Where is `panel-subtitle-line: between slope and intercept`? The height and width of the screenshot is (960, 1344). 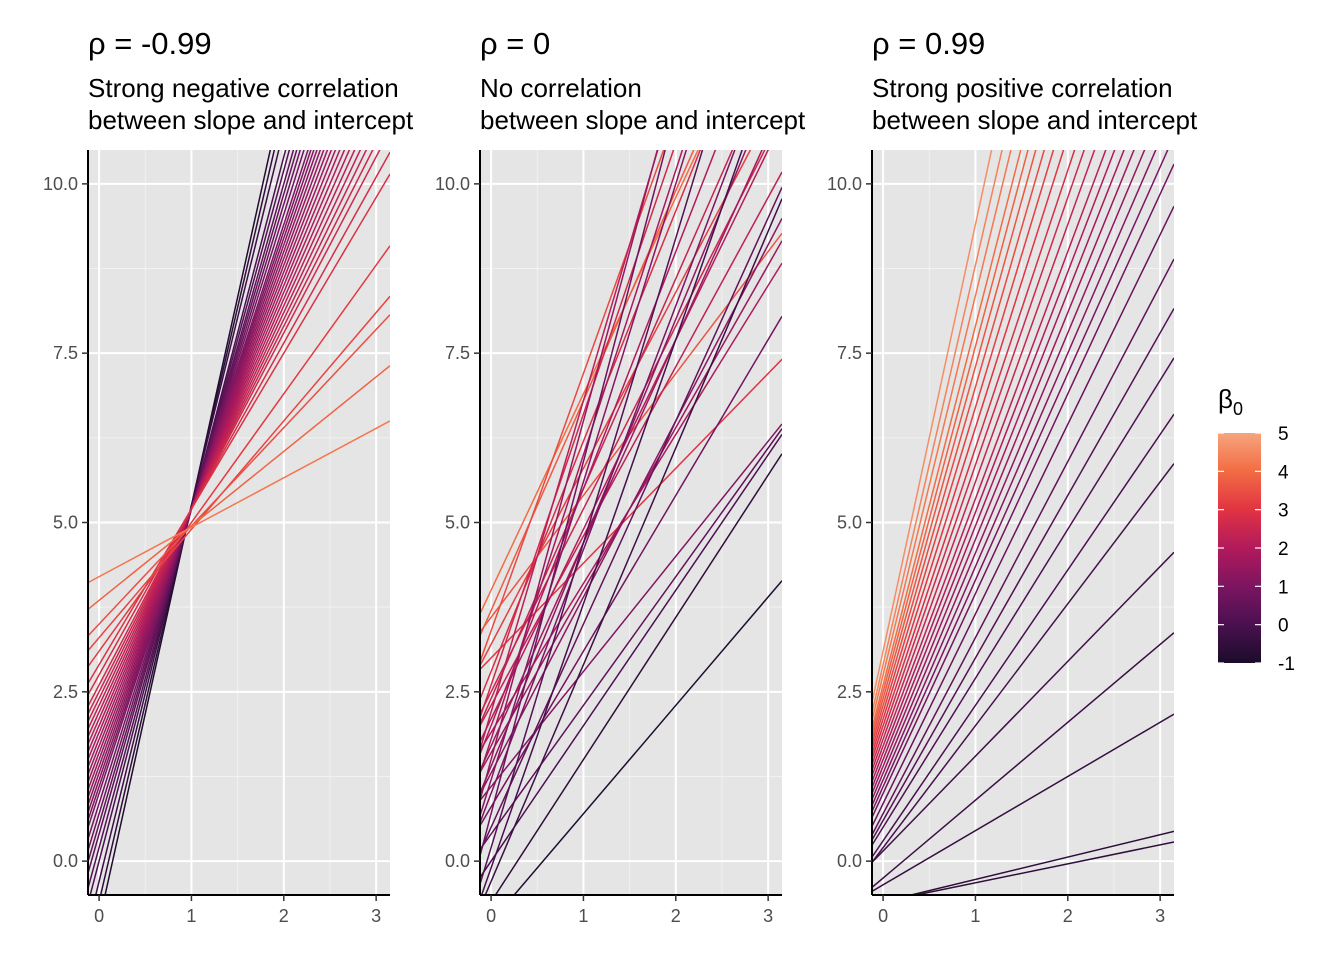 panel-subtitle-line: between slope and intercept is located at coordinates (1035, 120).